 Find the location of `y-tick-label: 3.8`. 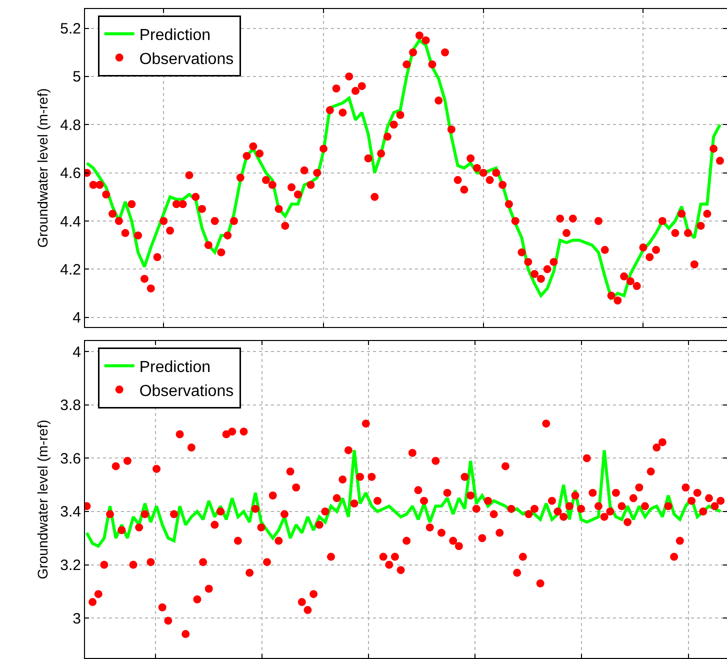

y-tick-label: 3.8 is located at coordinates (70, 405).